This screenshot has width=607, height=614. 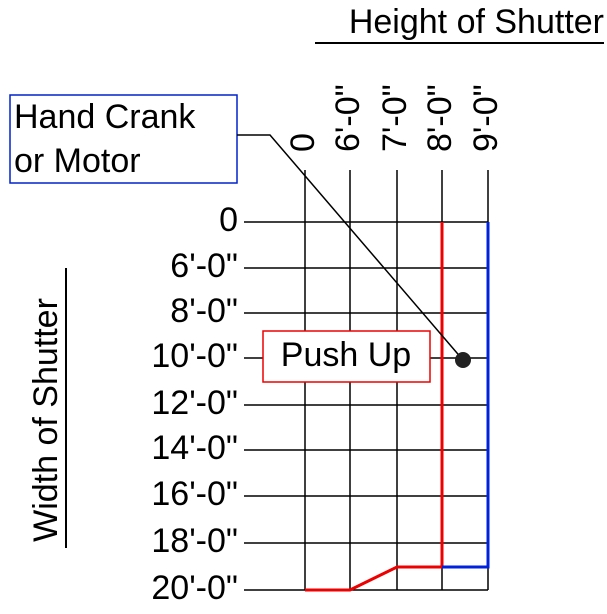 I want to click on row-label: 20'-0", so click(x=194, y=588).